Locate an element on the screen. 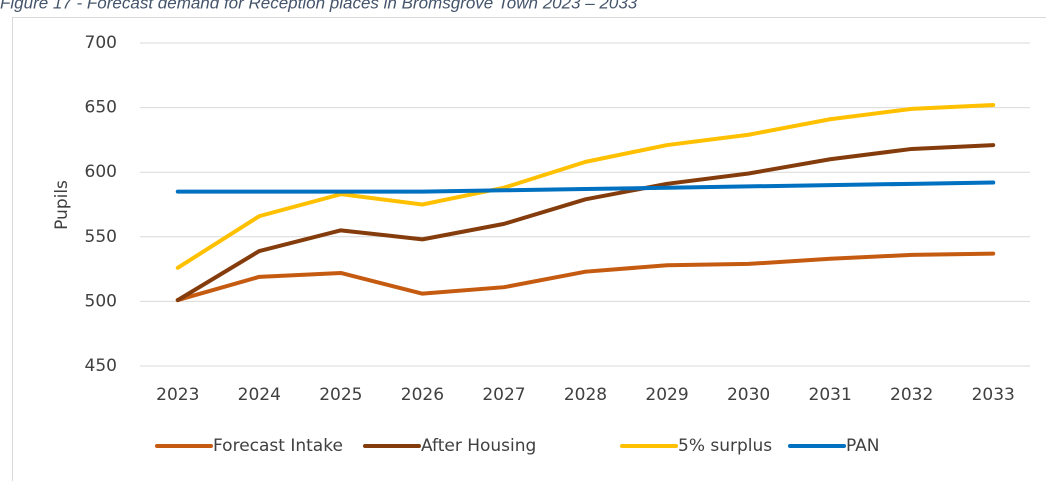 This screenshot has height=481, width=1046. legend-label: PAN is located at coordinates (863, 446).